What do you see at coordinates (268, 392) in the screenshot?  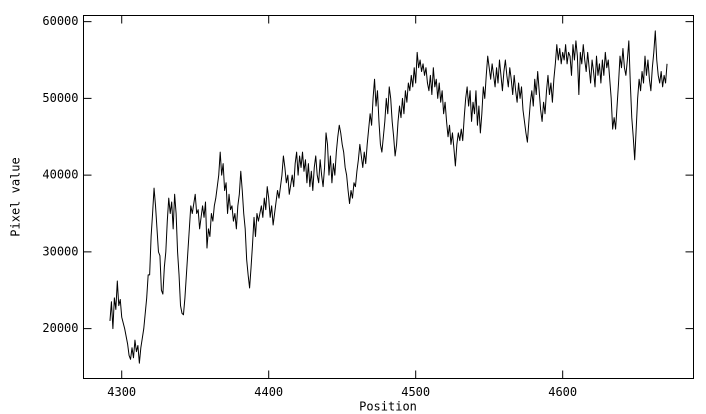 I see `x-tick-label: 4400` at bounding box center [268, 392].